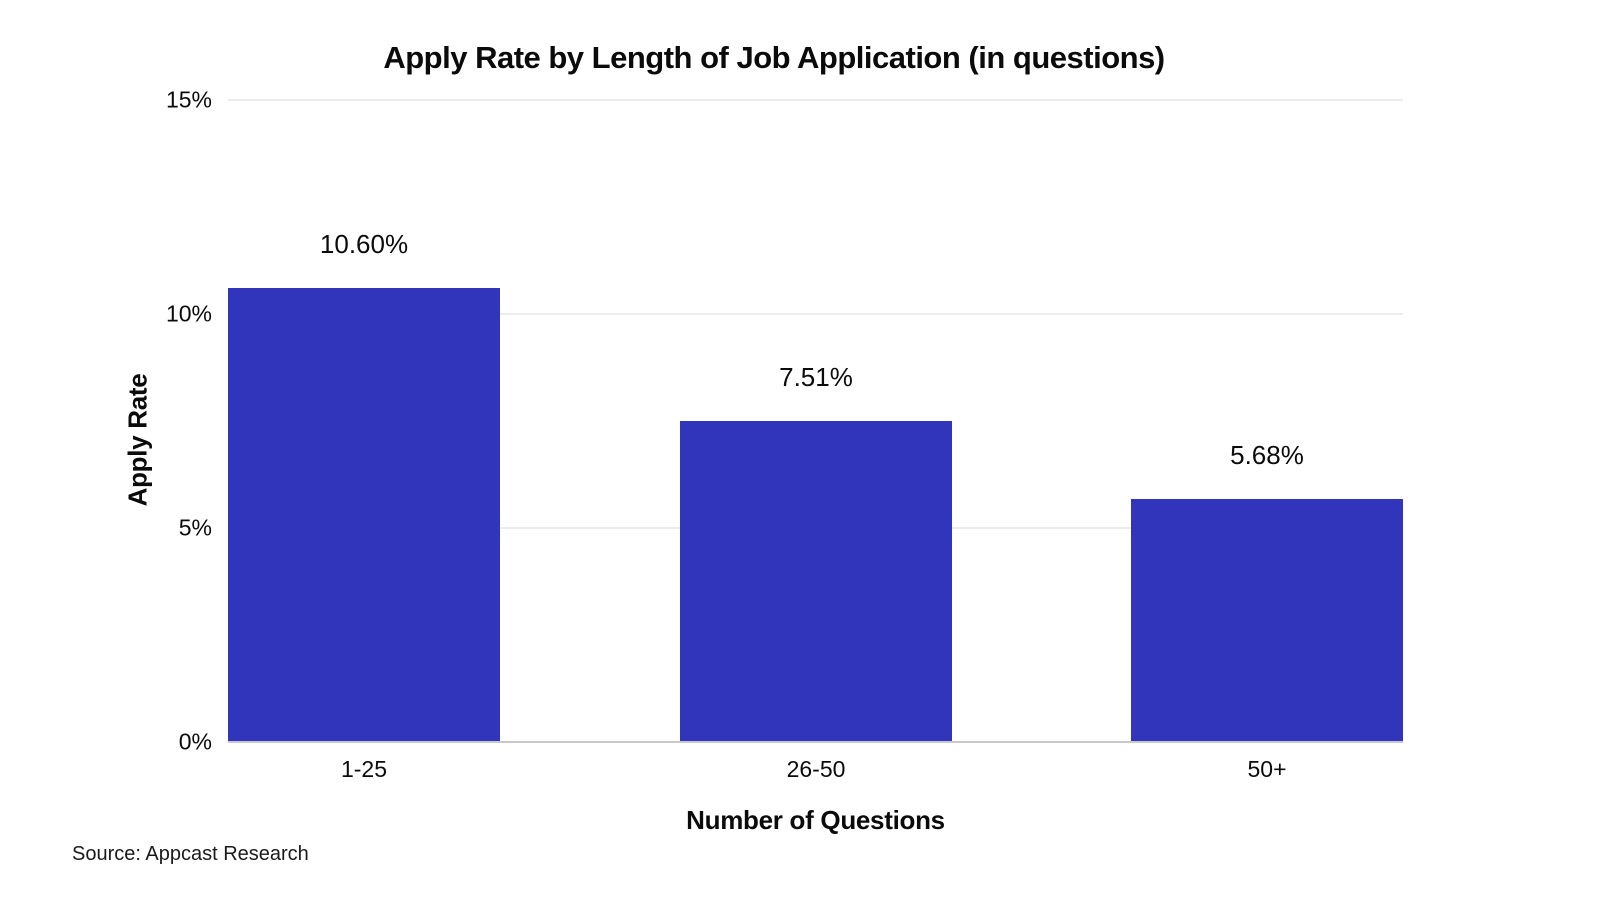 The width and height of the screenshot is (1600, 900). What do you see at coordinates (1267, 769) in the screenshot?
I see `x-tick-label: 50+` at bounding box center [1267, 769].